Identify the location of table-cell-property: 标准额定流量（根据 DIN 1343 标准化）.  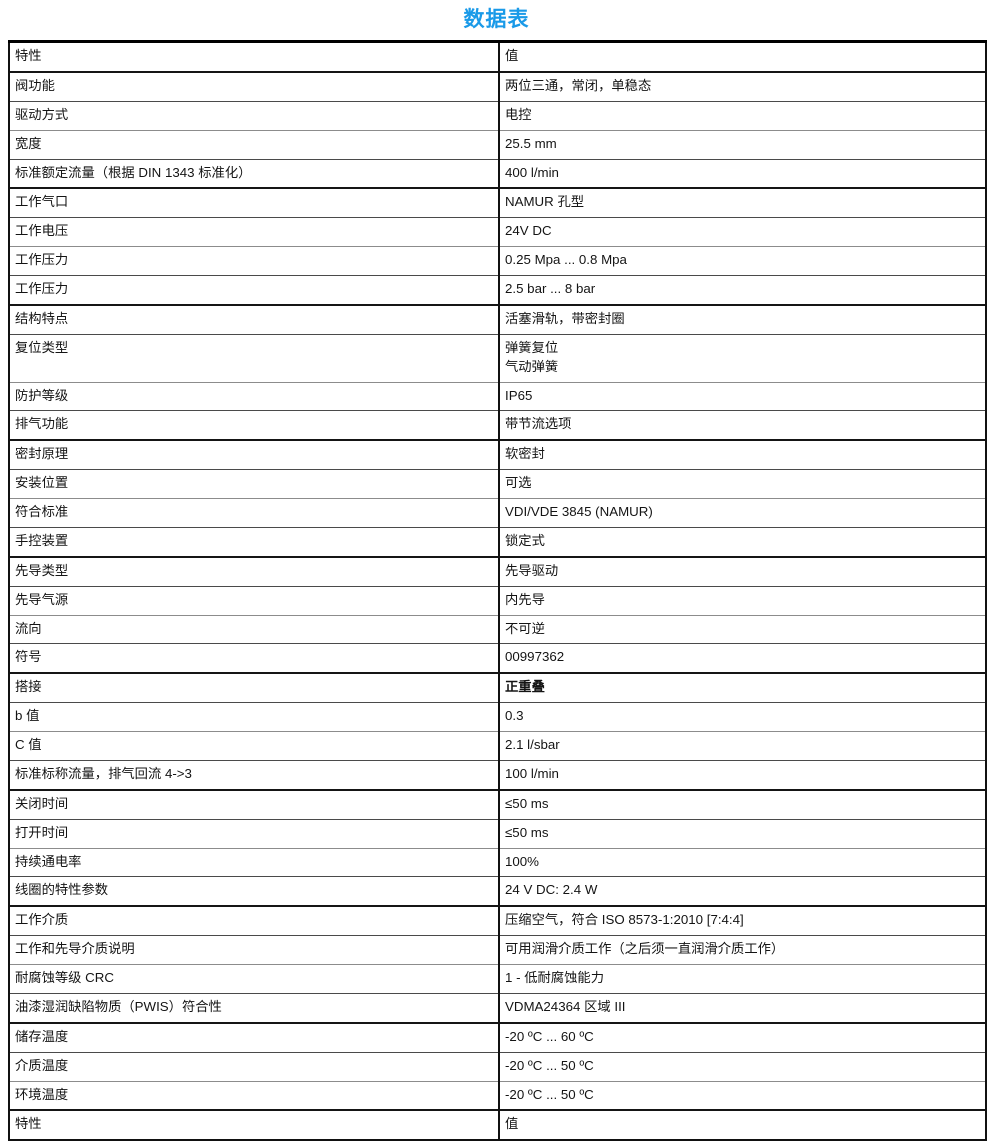
(254, 173).